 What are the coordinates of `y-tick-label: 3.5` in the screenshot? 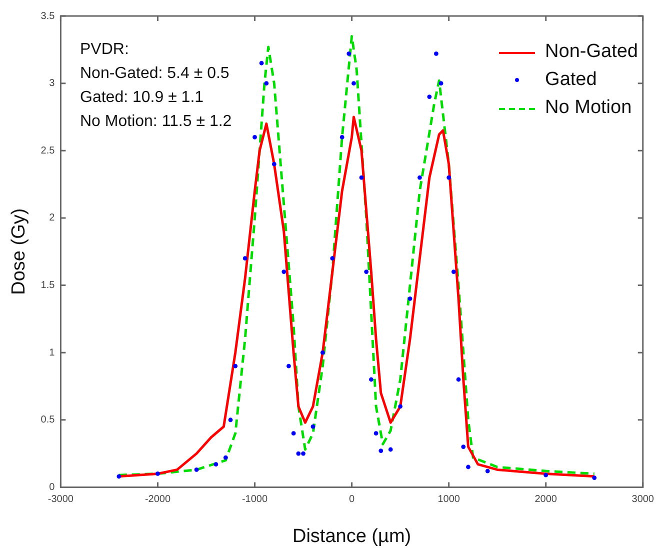 It's located at (48, 16).